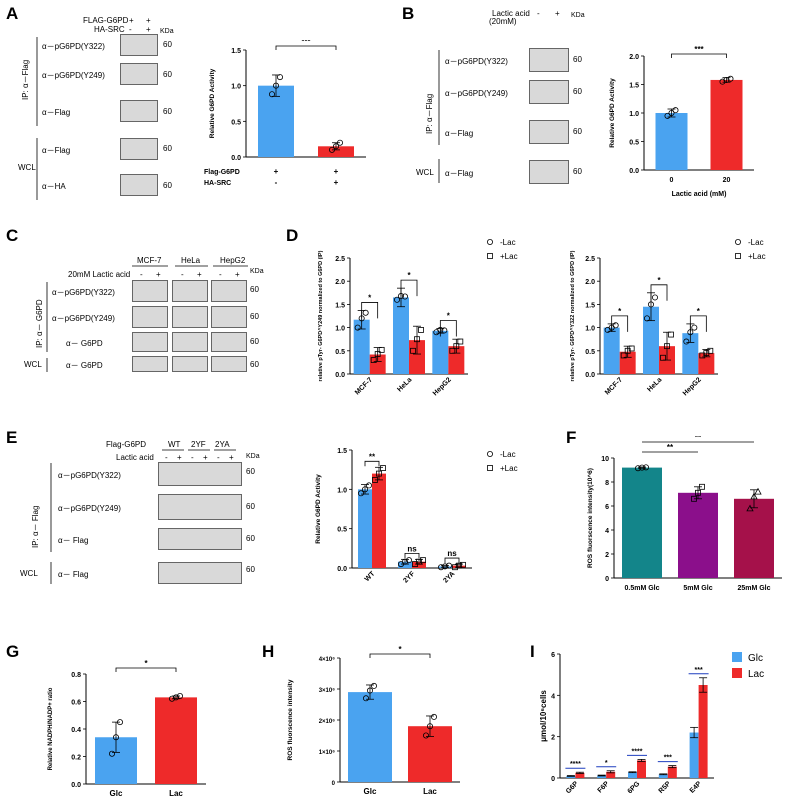 The image size is (790, 802). I want to click on x-tick-label: 0, so click(672, 180).